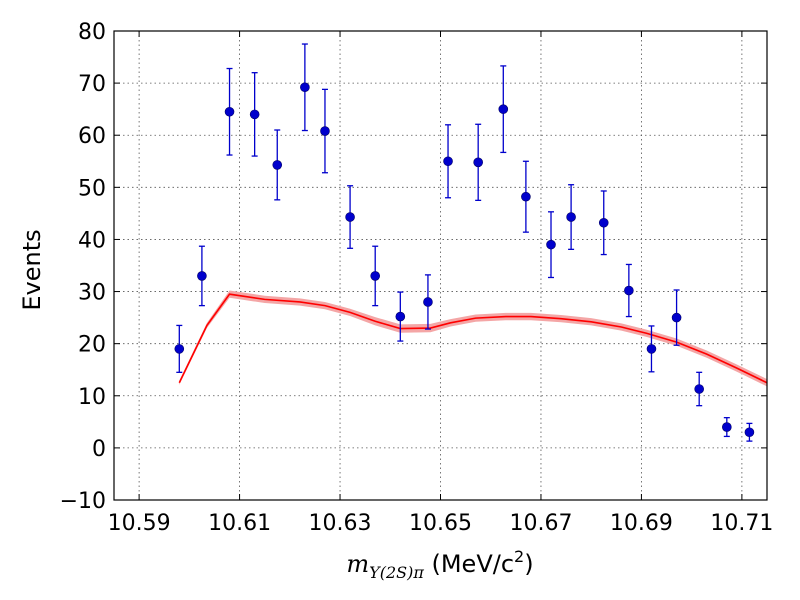 Image resolution: width=800 pixels, height=600 pixels. Describe the element at coordinates (396, 572) in the screenshot. I see `x-axis-label-subscript: Υ(2S)π` at that location.